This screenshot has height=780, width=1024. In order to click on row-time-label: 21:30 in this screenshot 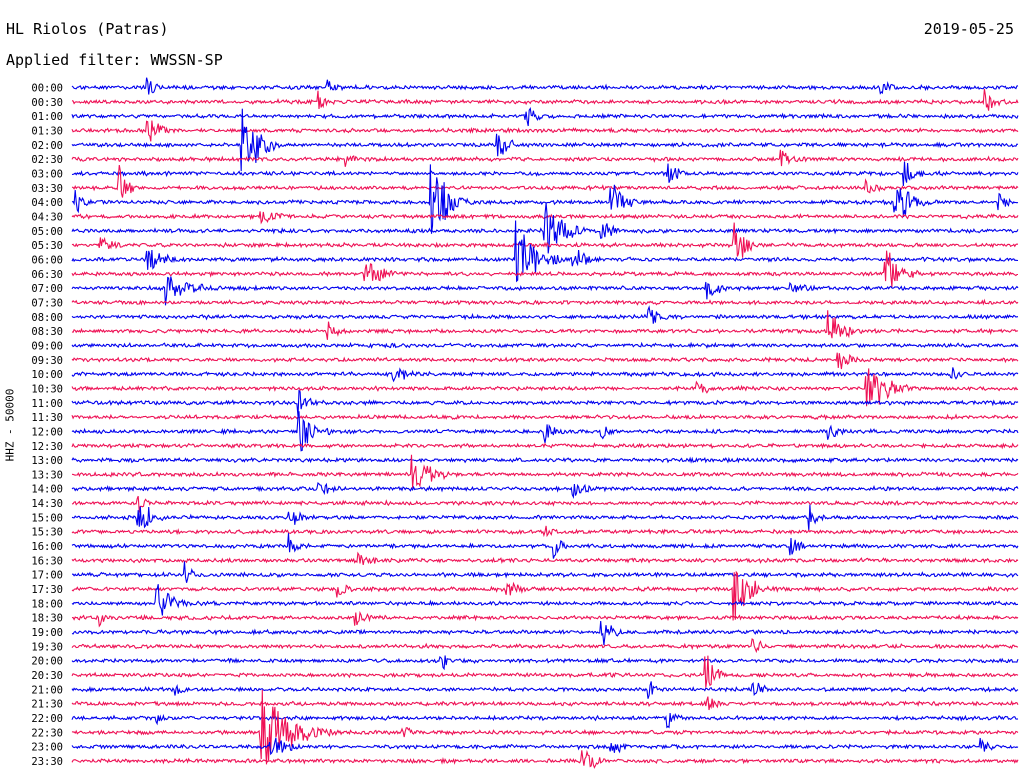, I will do `click(47, 705)`.